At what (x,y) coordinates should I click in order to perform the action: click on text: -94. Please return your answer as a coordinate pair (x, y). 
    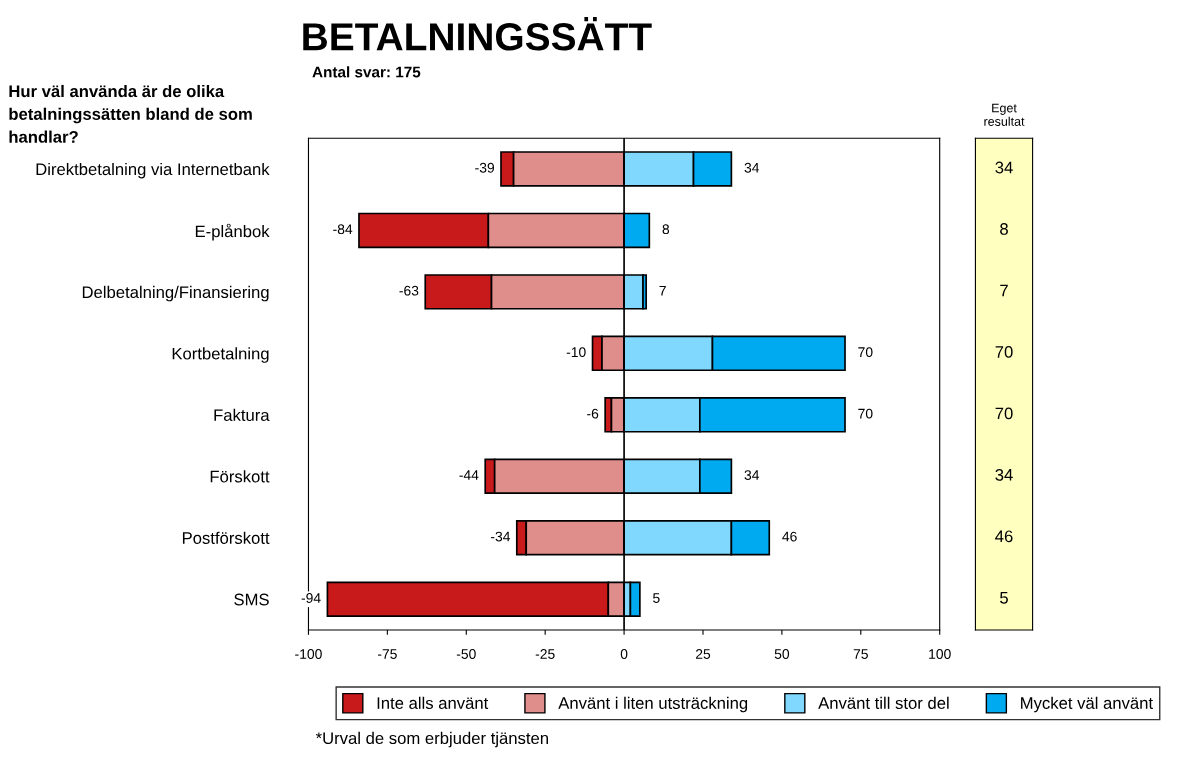
    Looking at the image, I should click on (311, 598).